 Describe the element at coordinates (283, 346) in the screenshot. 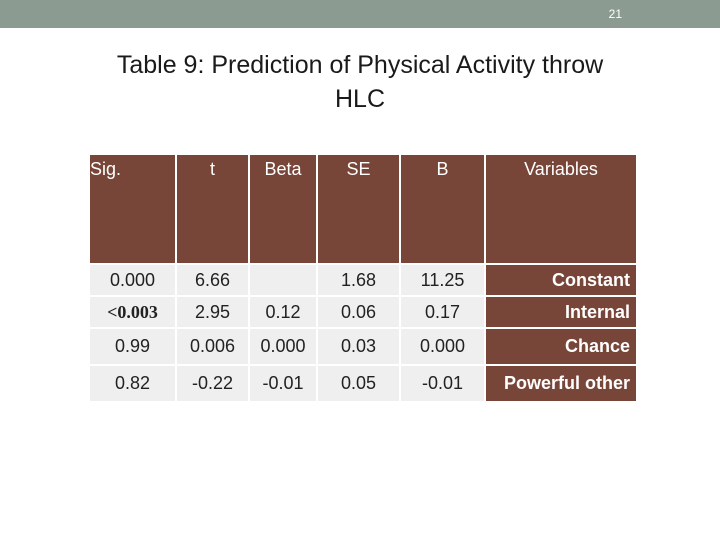

I see `cell-beta: 0.000` at that location.